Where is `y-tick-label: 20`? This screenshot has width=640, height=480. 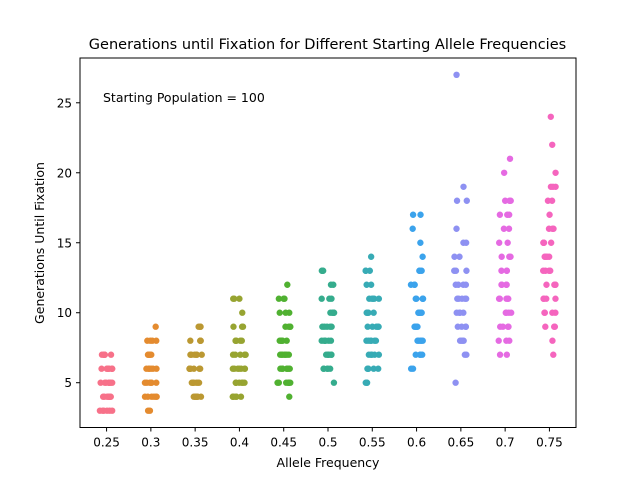 y-tick-label: 20 is located at coordinates (64, 173).